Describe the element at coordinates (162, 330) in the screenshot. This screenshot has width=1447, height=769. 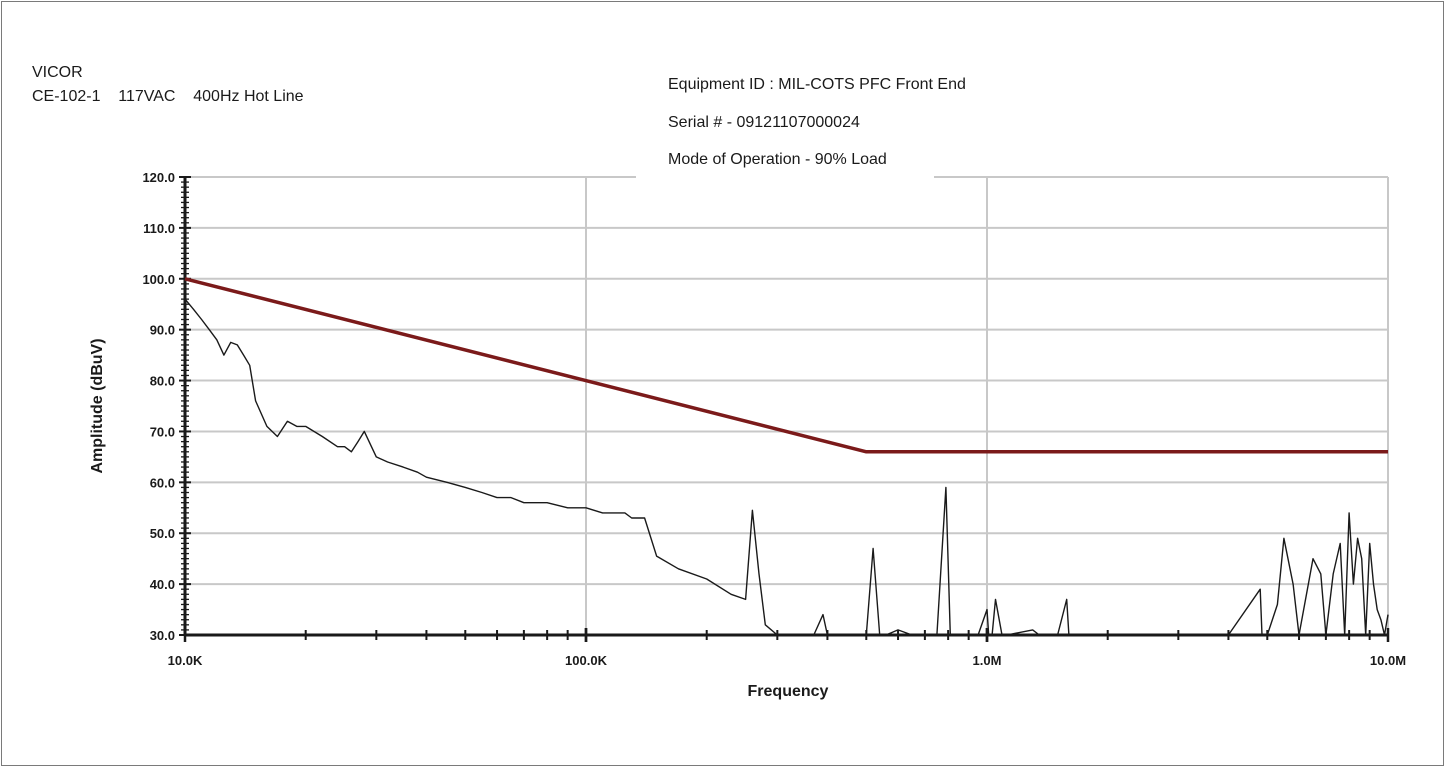
I see `y-tick-label: 90.0` at that location.